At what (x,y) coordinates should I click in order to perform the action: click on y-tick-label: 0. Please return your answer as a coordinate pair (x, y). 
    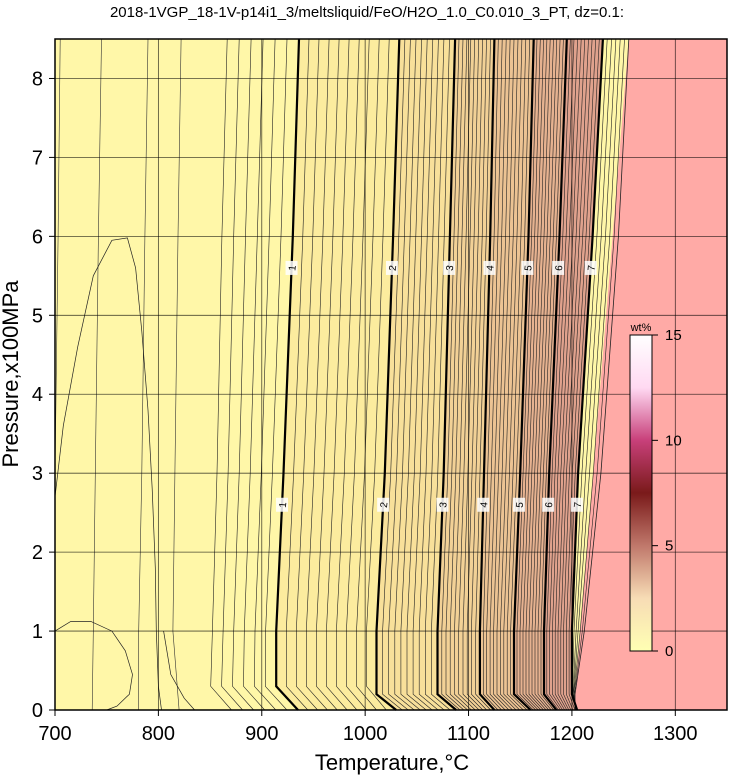
    Looking at the image, I should click on (37, 711).